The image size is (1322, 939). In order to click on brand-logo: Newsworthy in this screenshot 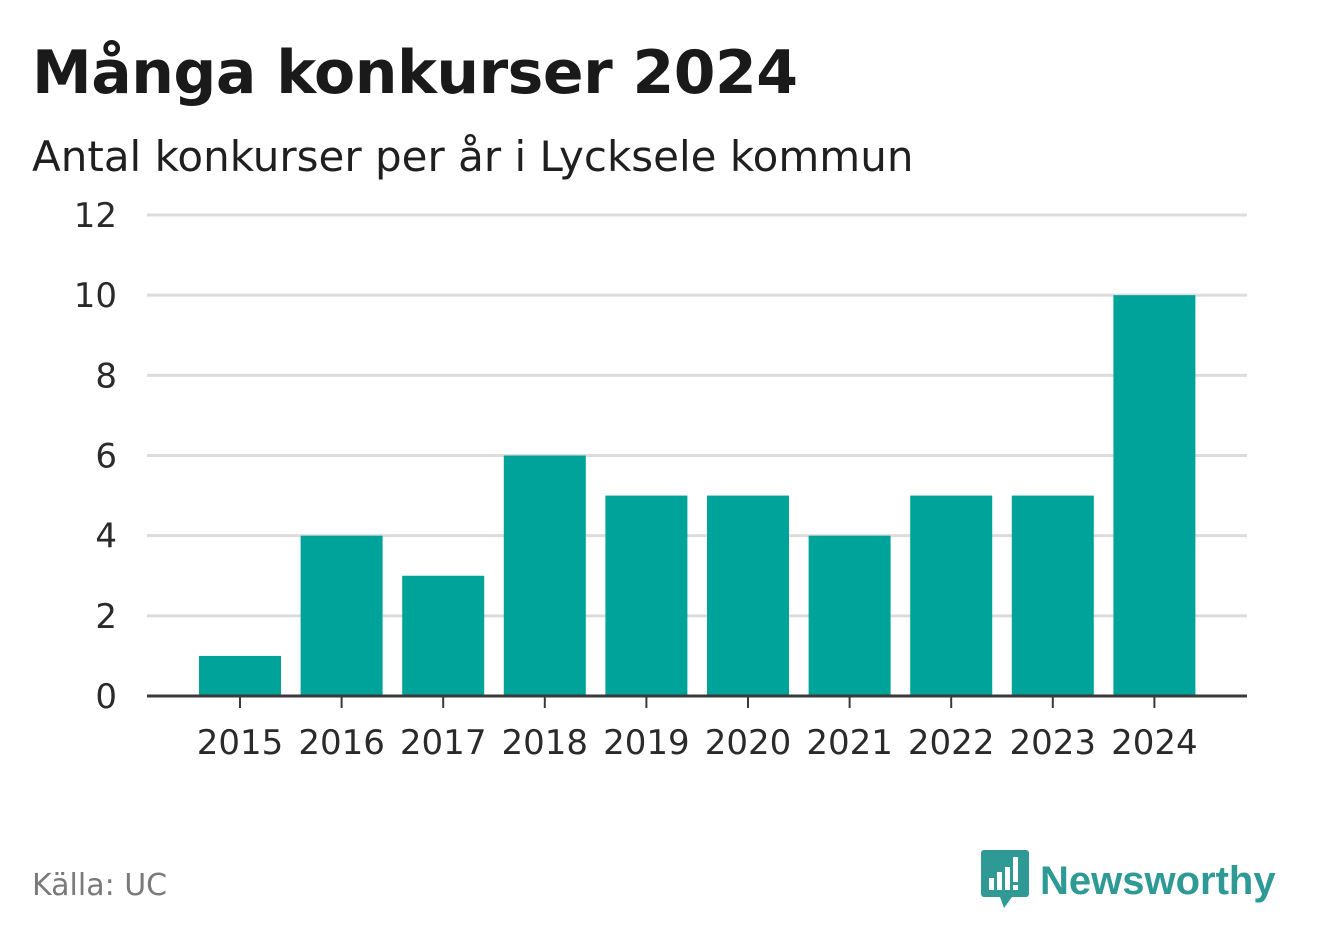, I will do `click(1128, 881)`.